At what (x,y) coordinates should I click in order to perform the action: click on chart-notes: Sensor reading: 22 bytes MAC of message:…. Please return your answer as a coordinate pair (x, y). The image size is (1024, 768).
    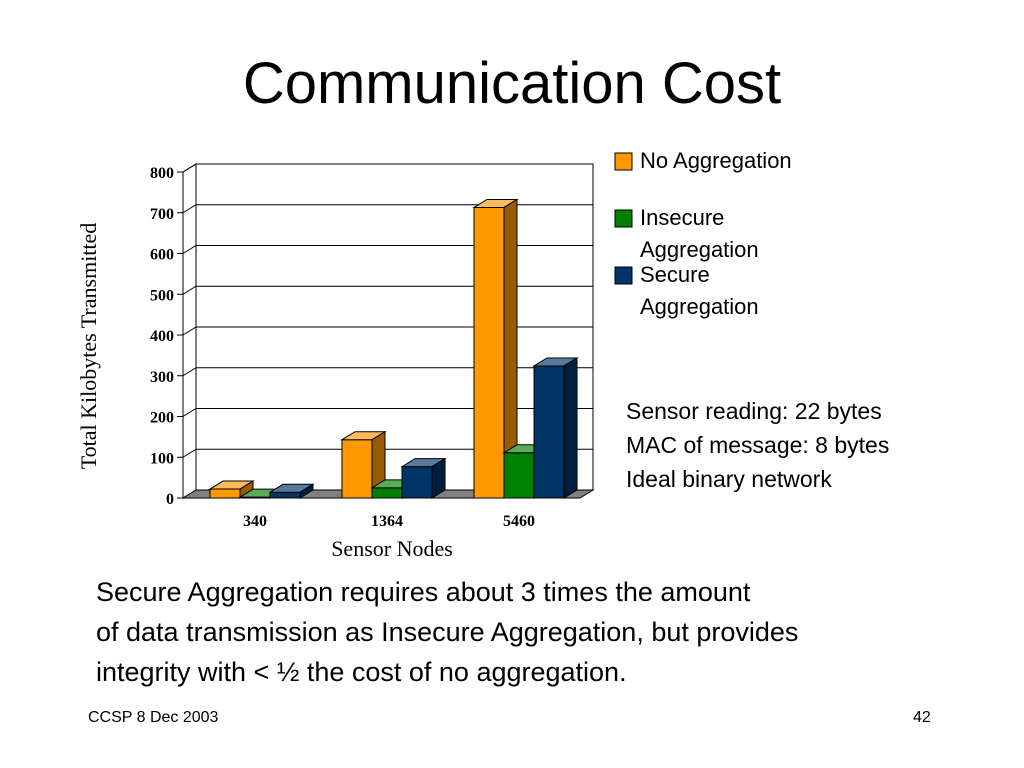
    Looking at the image, I should click on (757, 445).